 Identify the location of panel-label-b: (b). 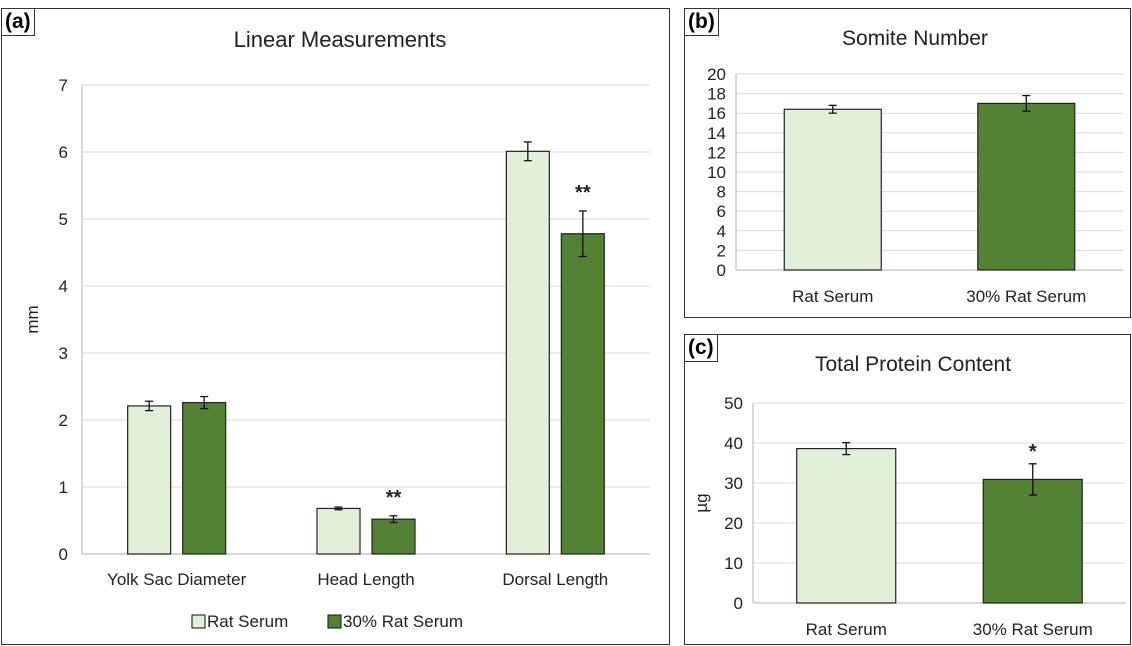
(701, 22).